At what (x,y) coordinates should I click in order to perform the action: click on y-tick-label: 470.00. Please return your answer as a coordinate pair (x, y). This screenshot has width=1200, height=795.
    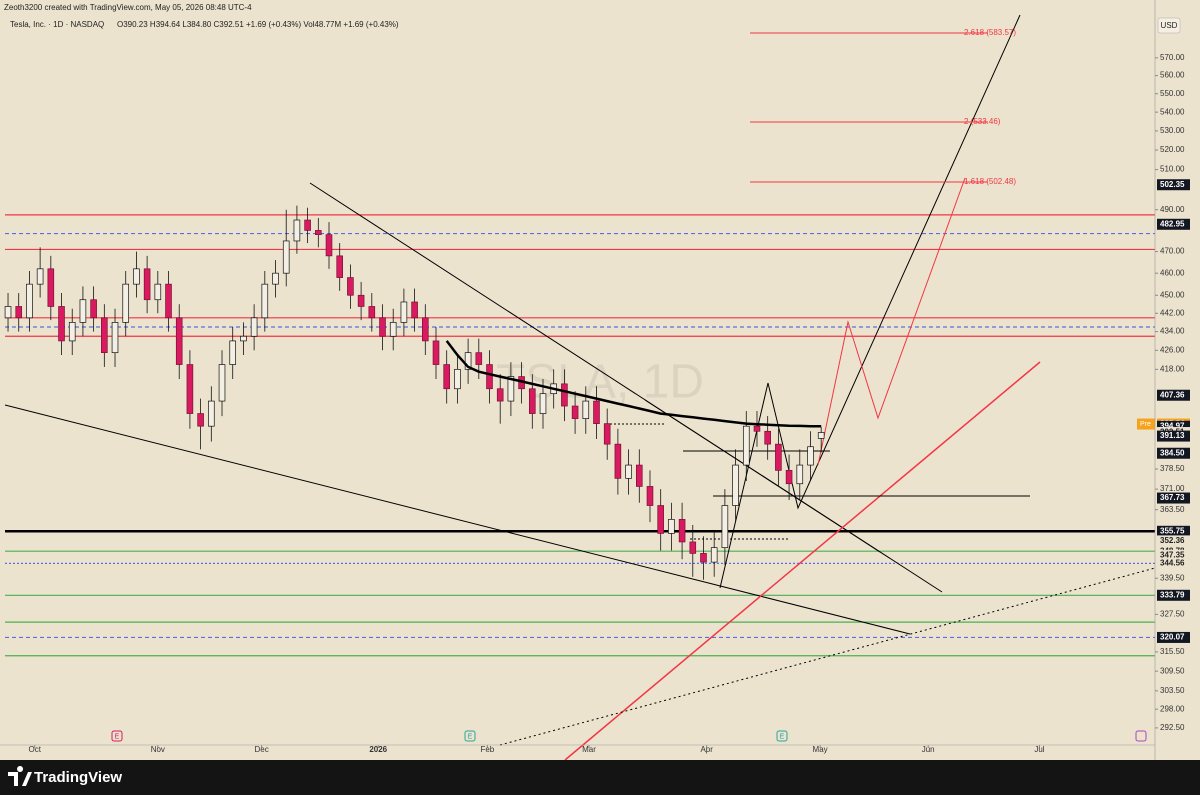
    Looking at the image, I should click on (1172, 251).